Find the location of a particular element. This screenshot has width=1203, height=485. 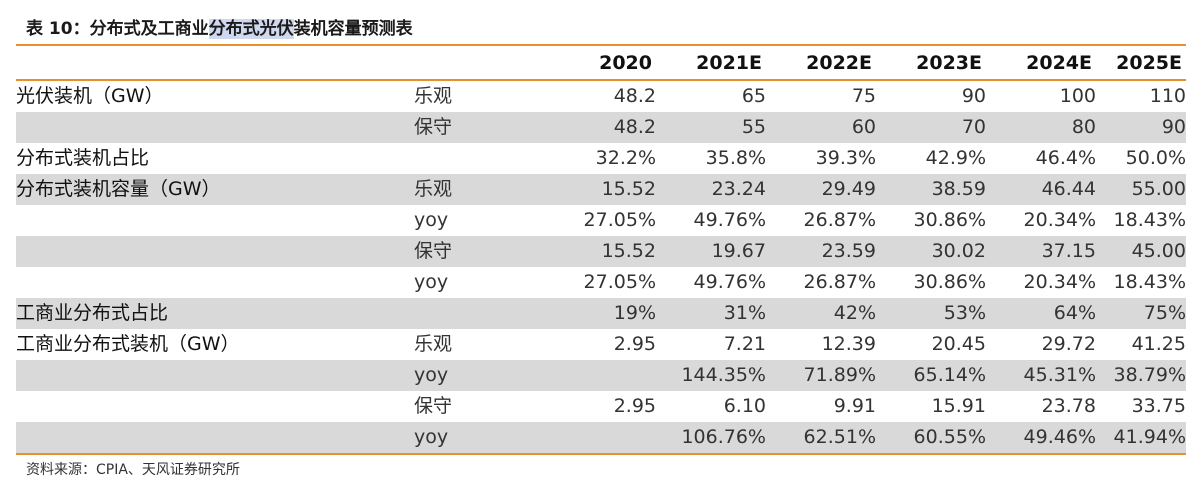

year-header: 2022E is located at coordinates (839, 63).